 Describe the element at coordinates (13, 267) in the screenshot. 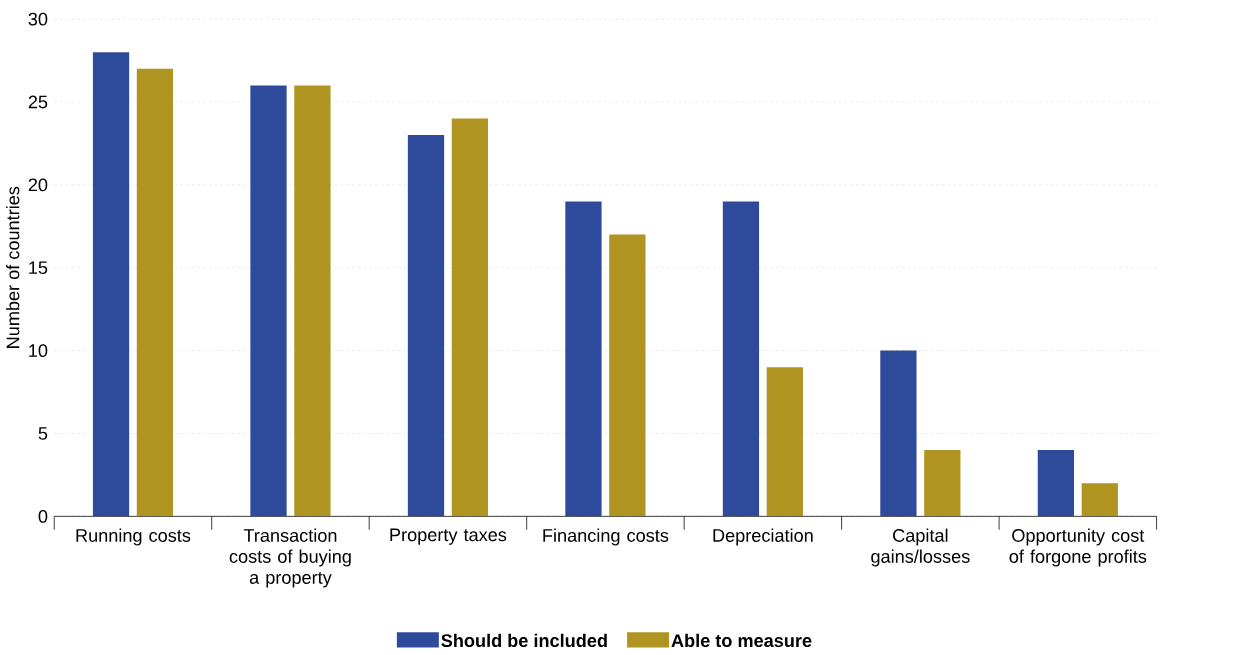

I see `y-axis-title: Number of countries` at that location.